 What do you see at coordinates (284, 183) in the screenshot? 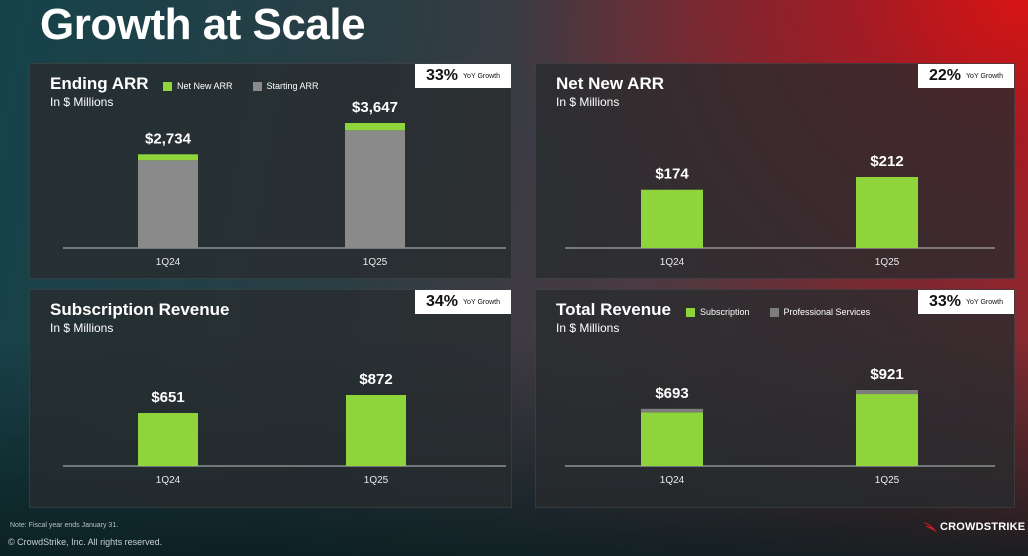
I see `ending-arr-chart: $2,734 1Q24 $3,647 1Q25` at bounding box center [284, 183].